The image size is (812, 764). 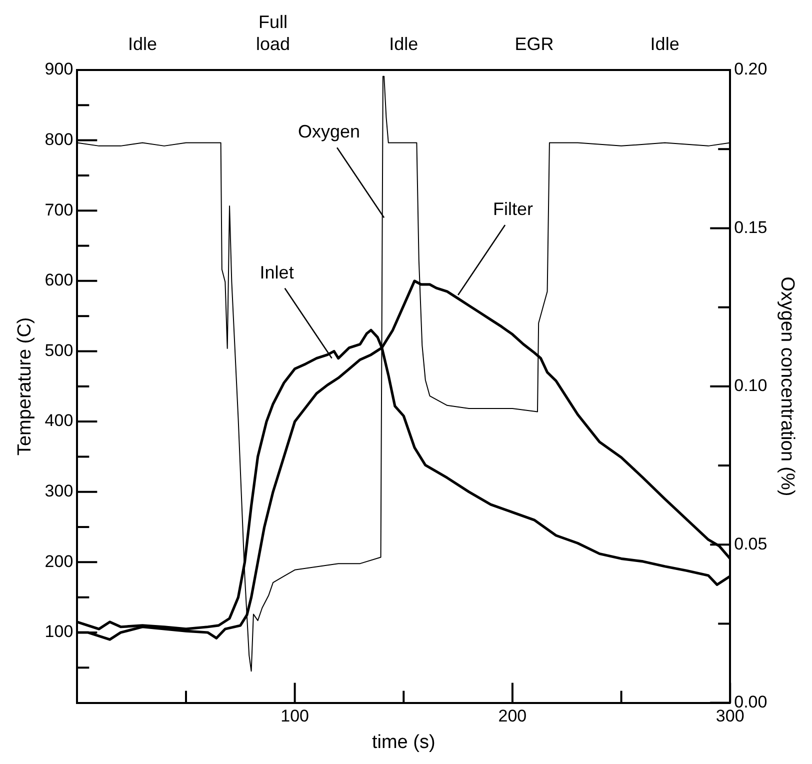 What do you see at coordinates (751, 386) in the screenshot?
I see `y2-tick-label: 0.10` at bounding box center [751, 386].